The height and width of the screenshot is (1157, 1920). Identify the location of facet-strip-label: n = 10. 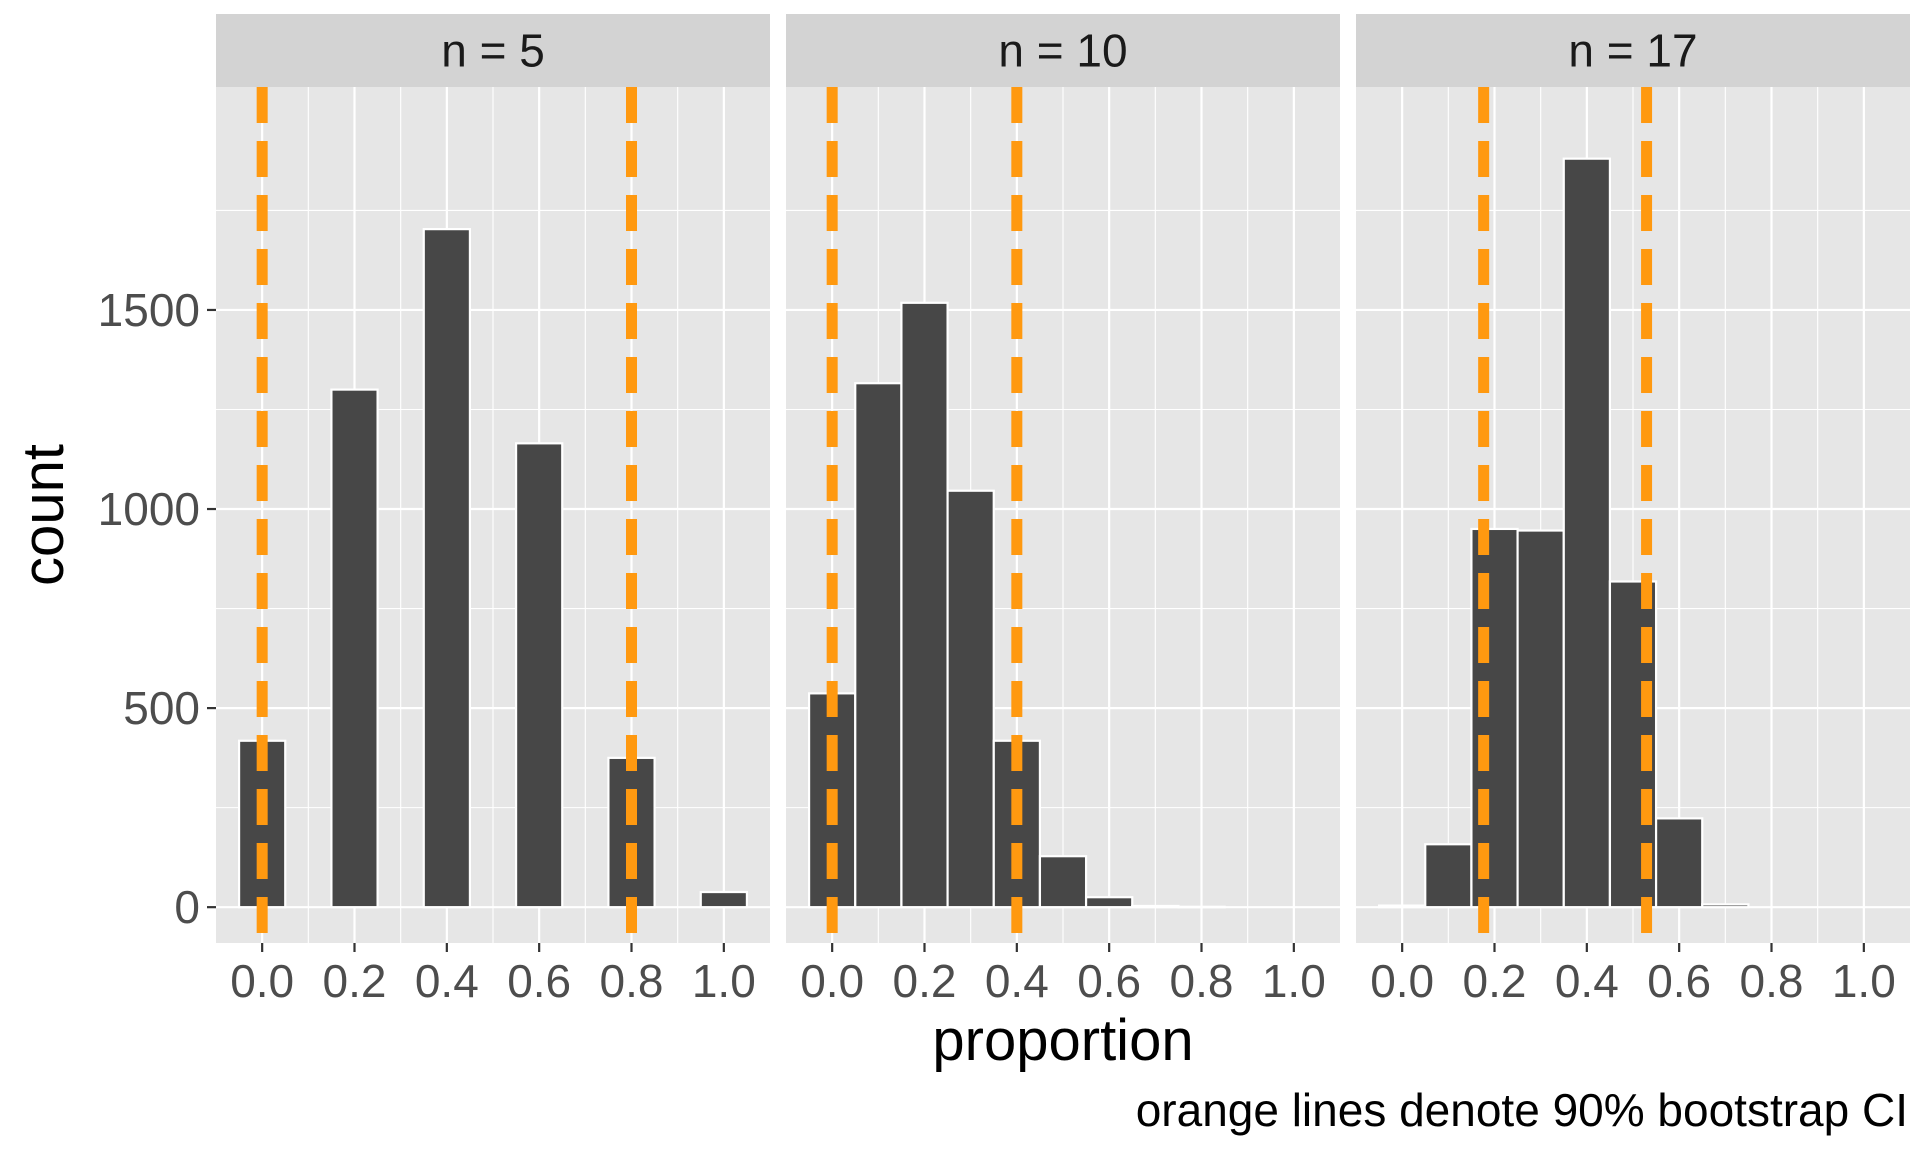
(1062, 51).